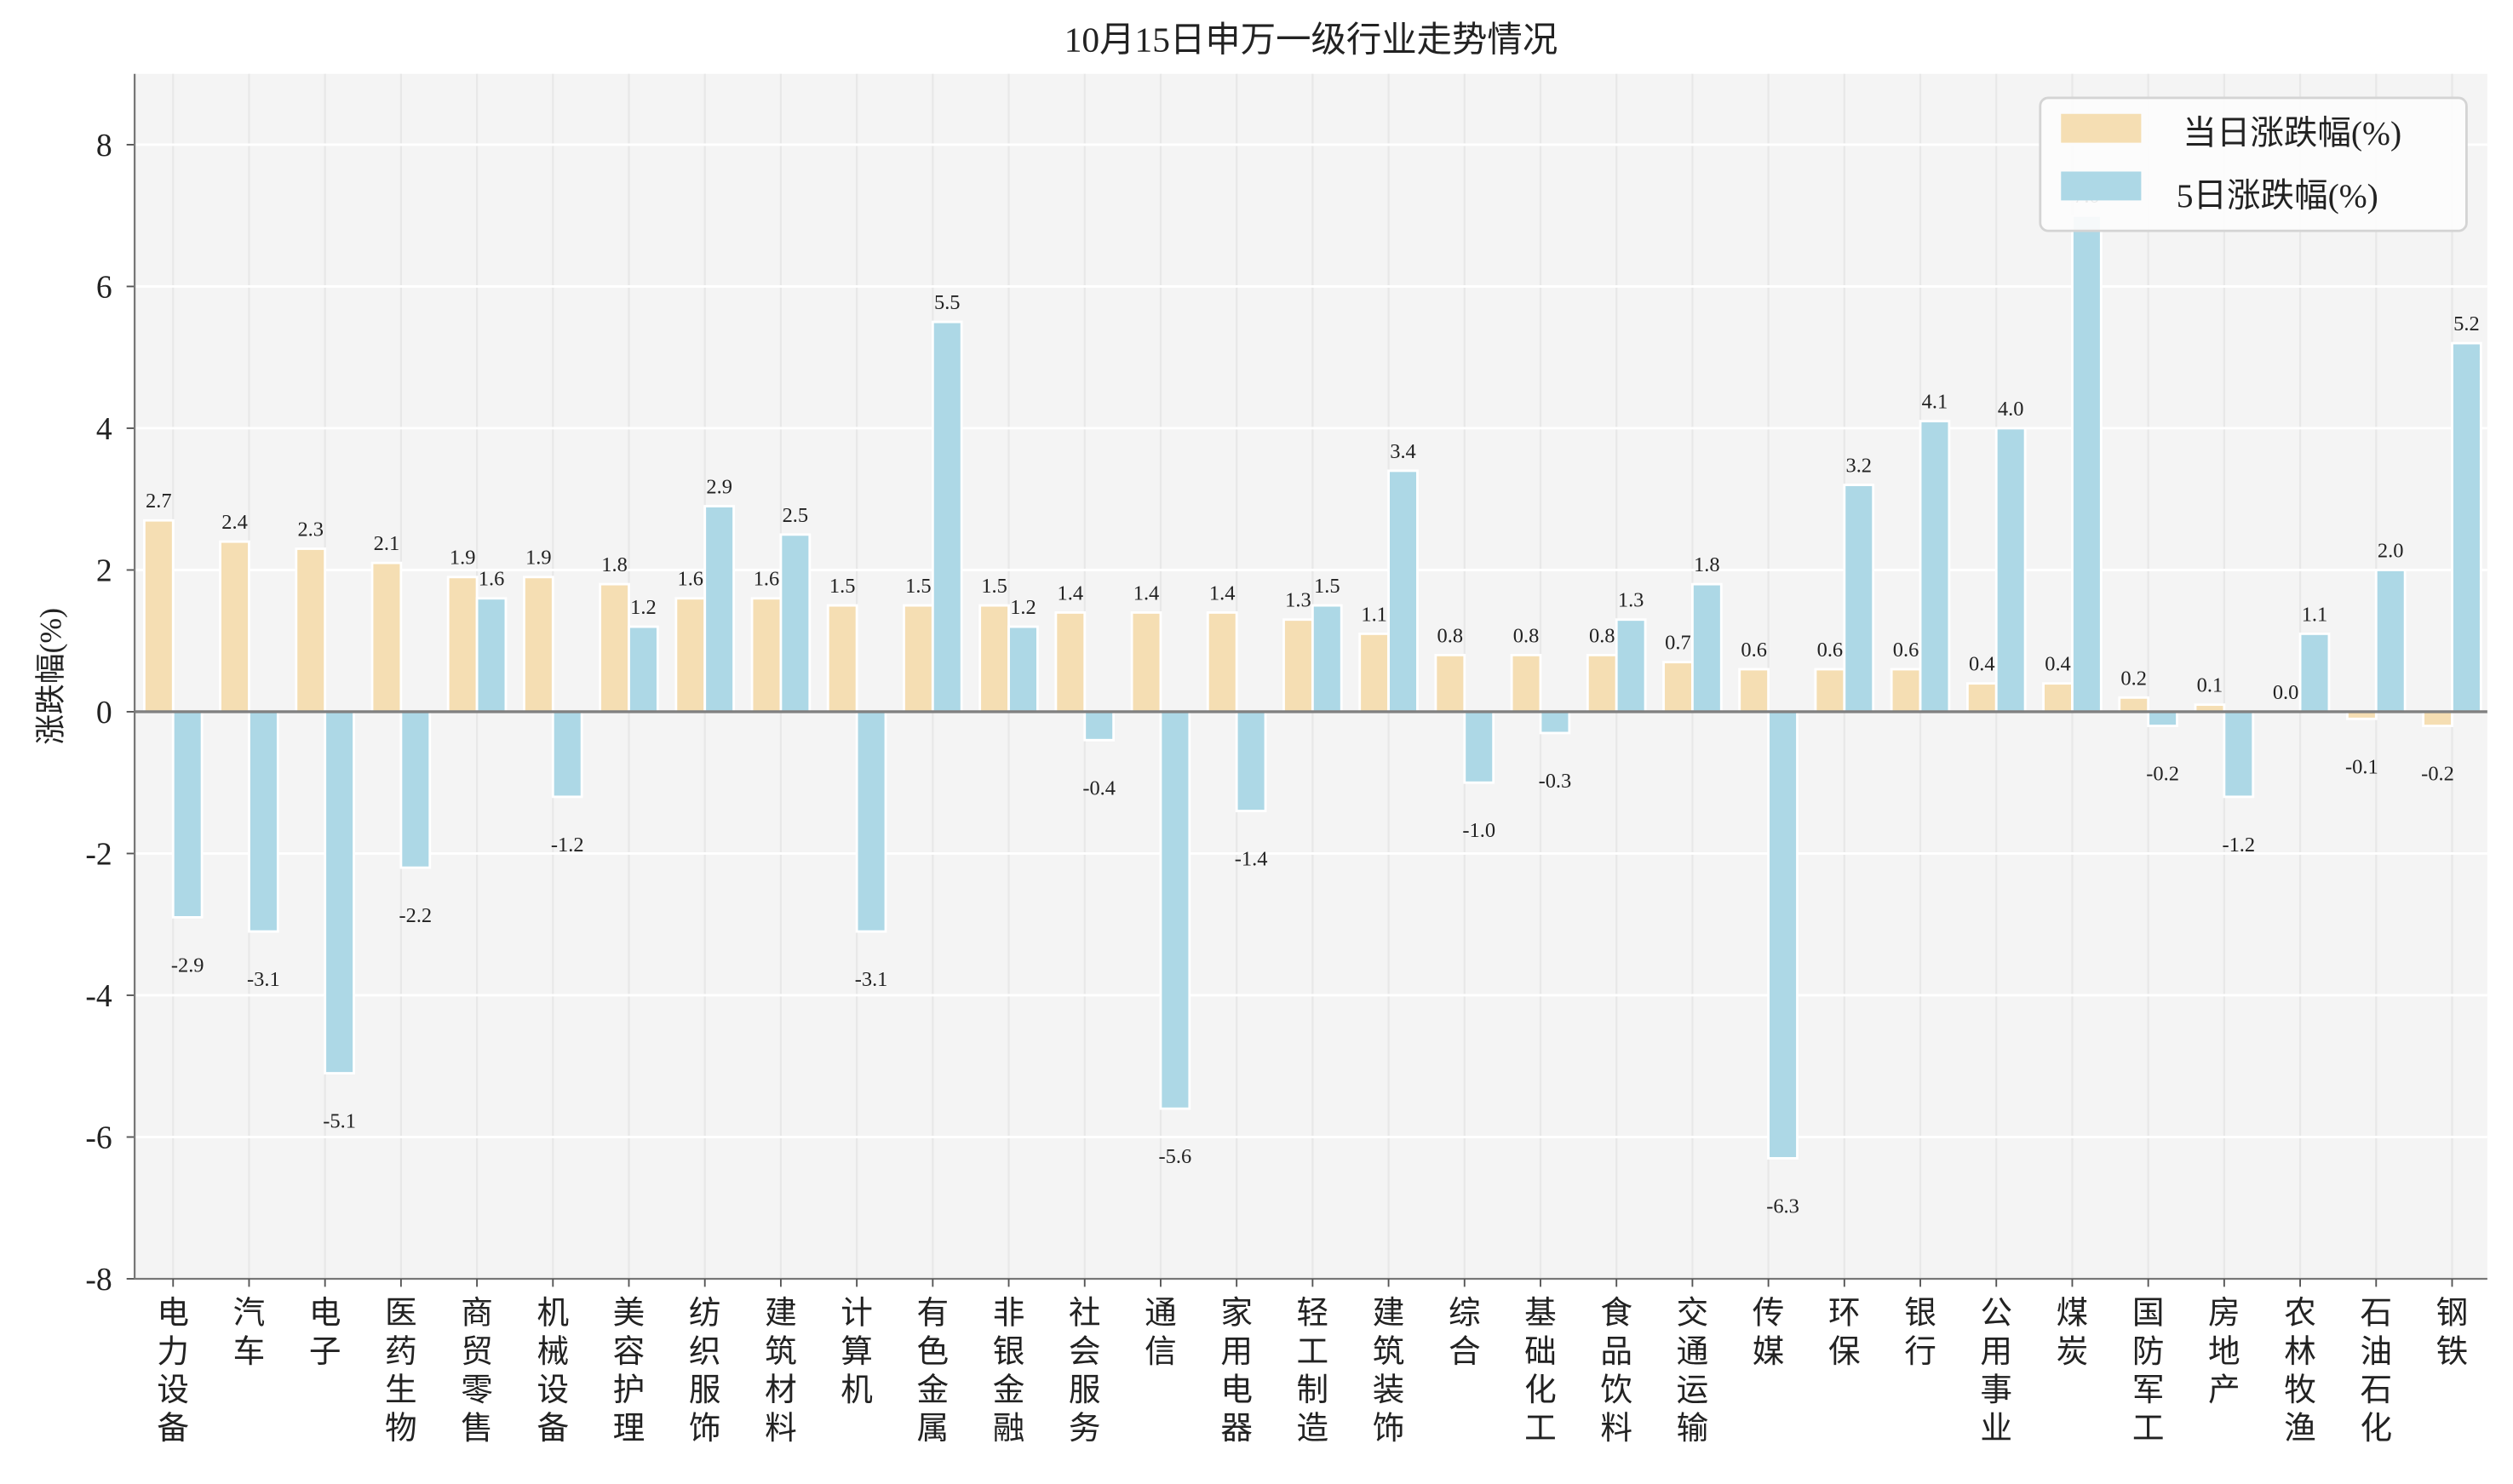 The height and width of the screenshot is (1484, 2513). What do you see at coordinates (1541, 1371) in the screenshot?
I see `x-tick-label: 基础化工` at bounding box center [1541, 1371].